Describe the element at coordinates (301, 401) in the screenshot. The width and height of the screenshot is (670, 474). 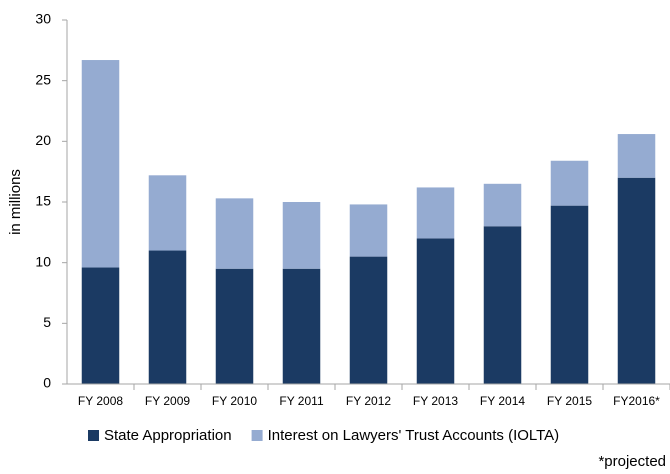
I see `x-tick-label: FY 2011` at that location.